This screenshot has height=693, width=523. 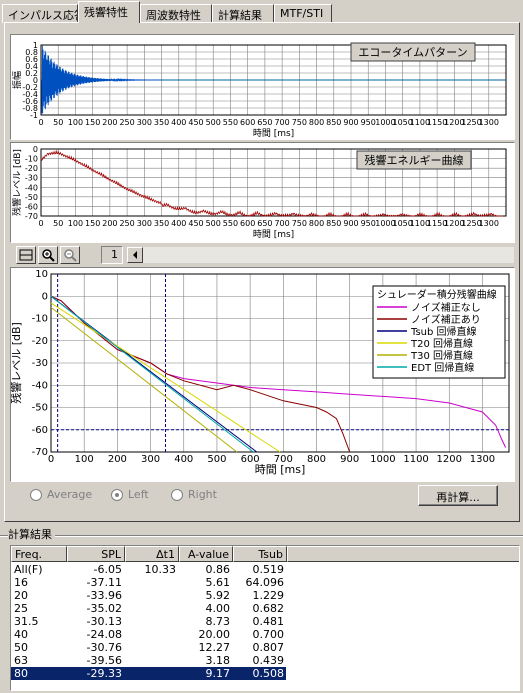 I want to click on tab-label: MTF/STI, so click(x=302, y=13).